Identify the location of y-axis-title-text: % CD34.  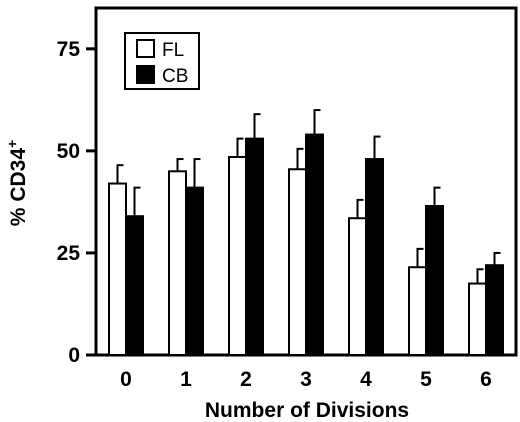
(18, 187).